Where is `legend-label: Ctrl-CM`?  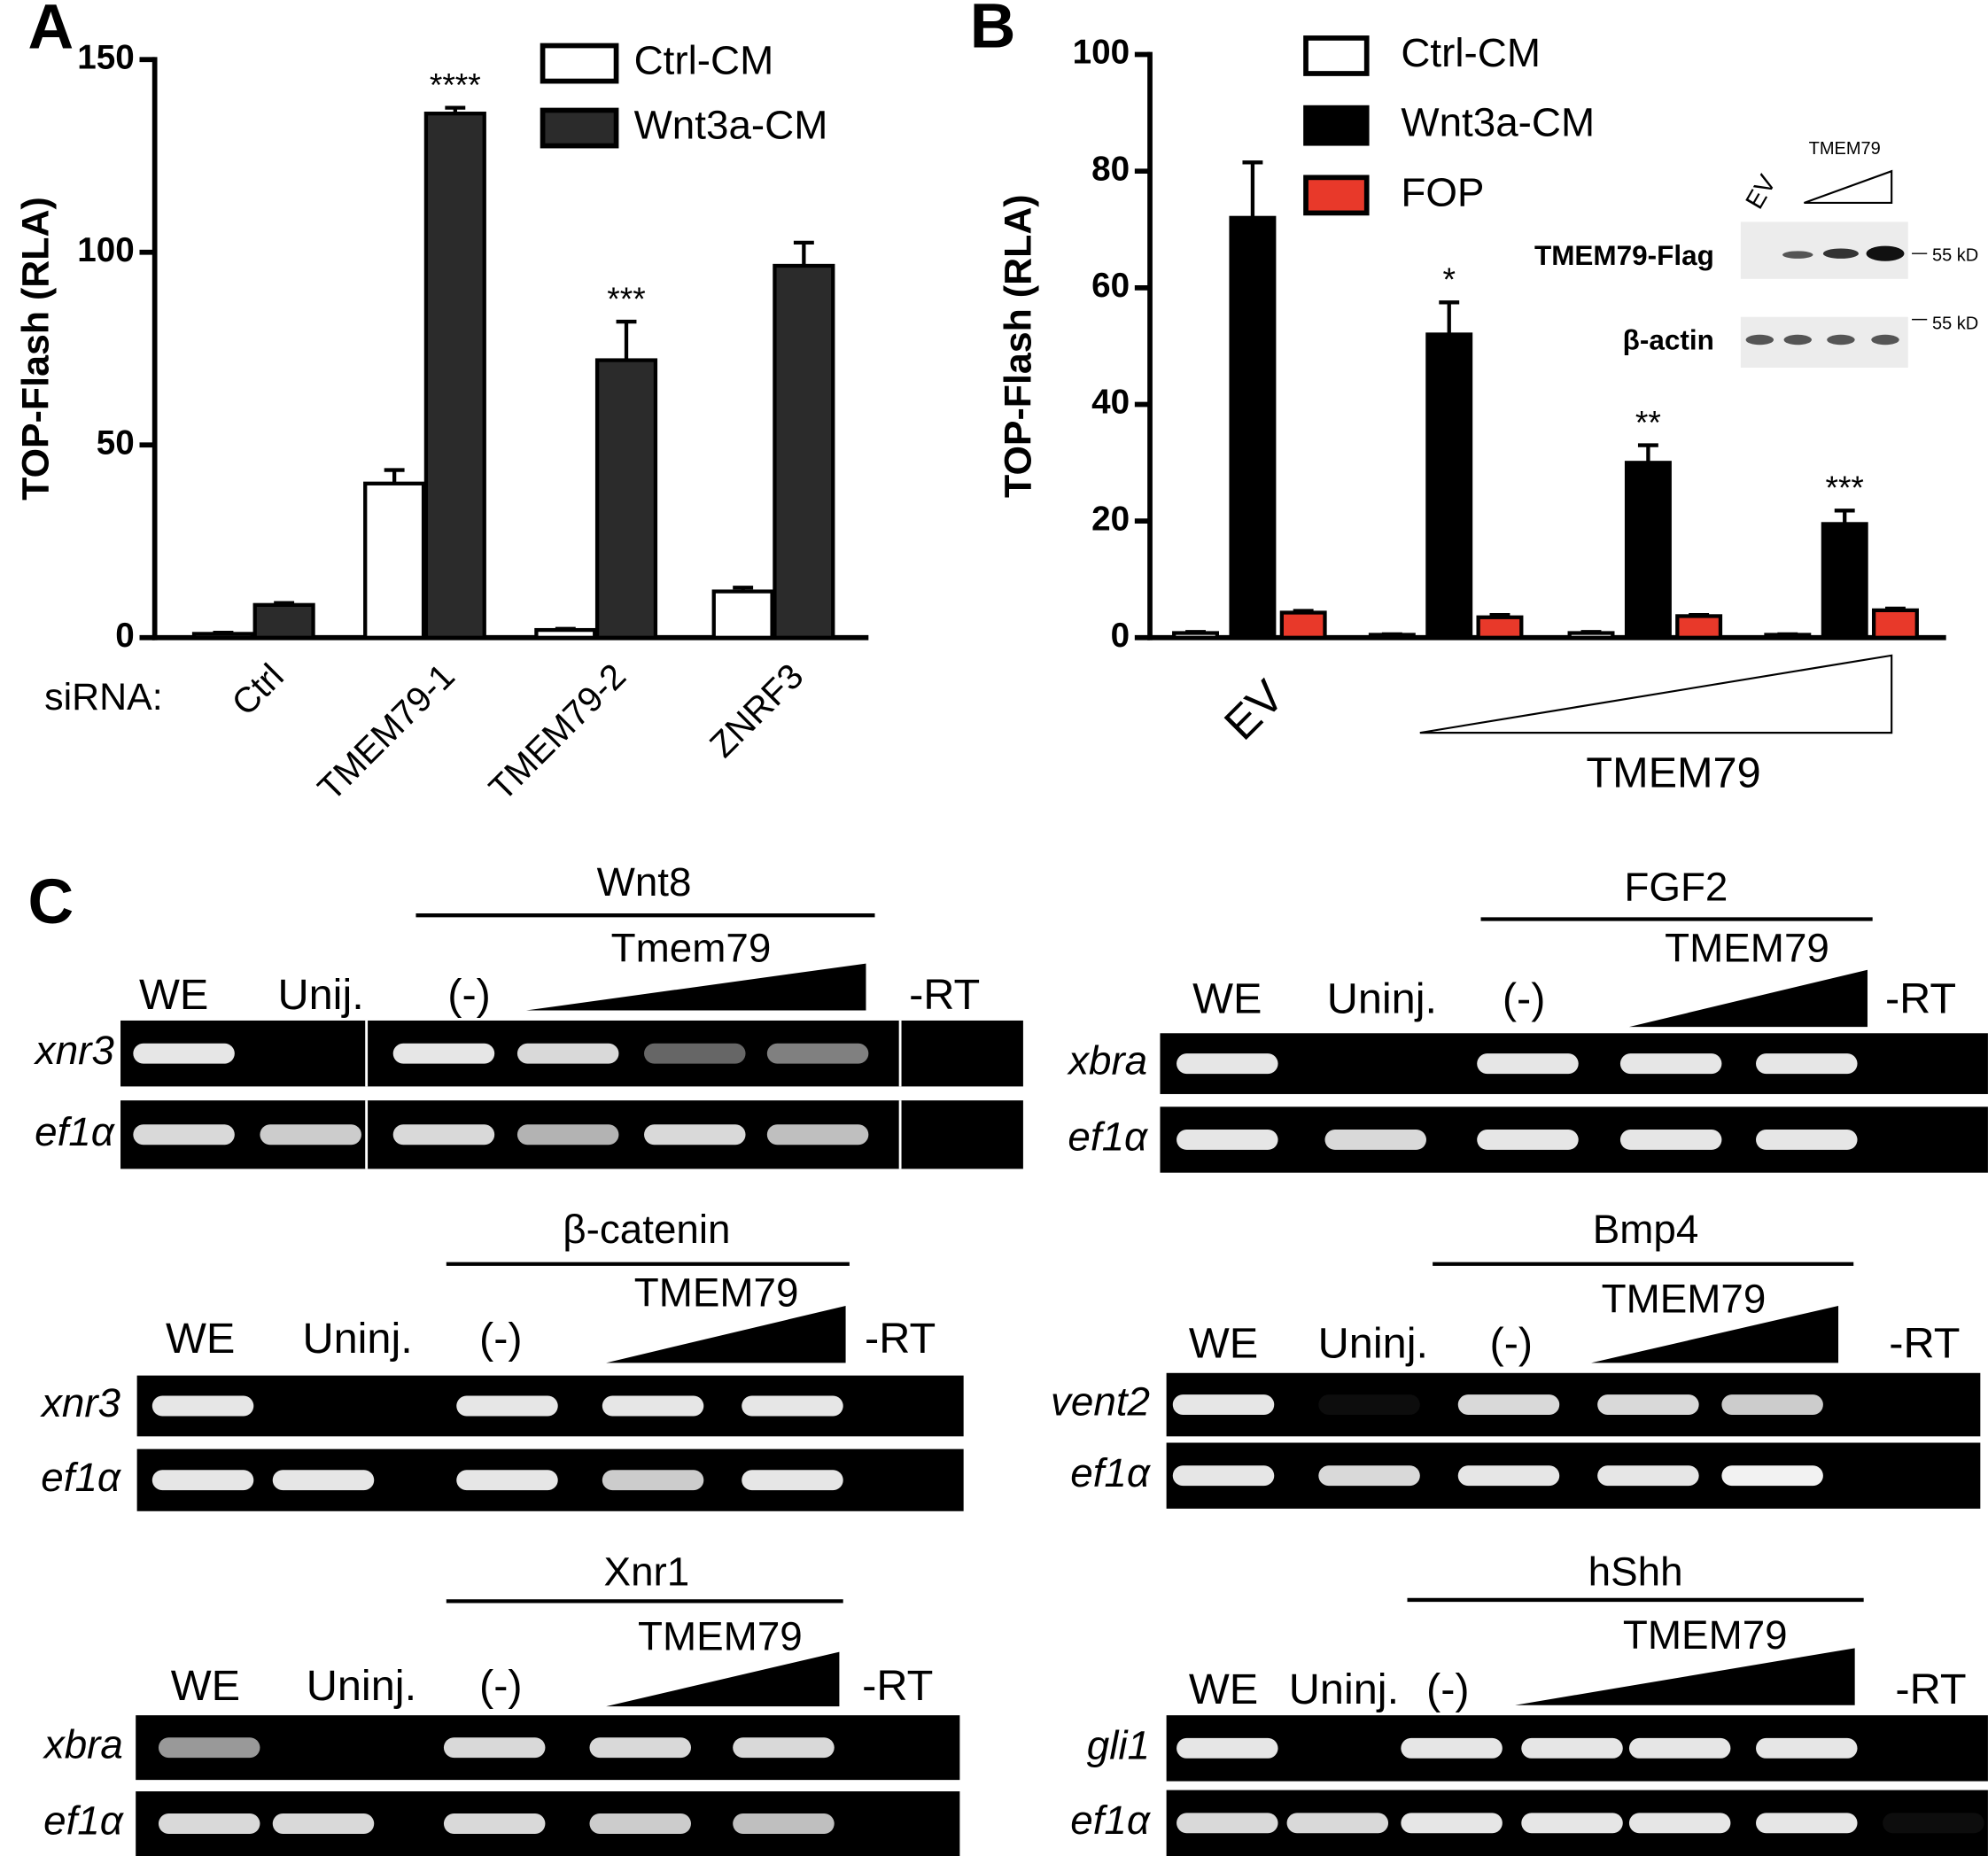 legend-label: Ctrl-CM is located at coordinates (704, 61).